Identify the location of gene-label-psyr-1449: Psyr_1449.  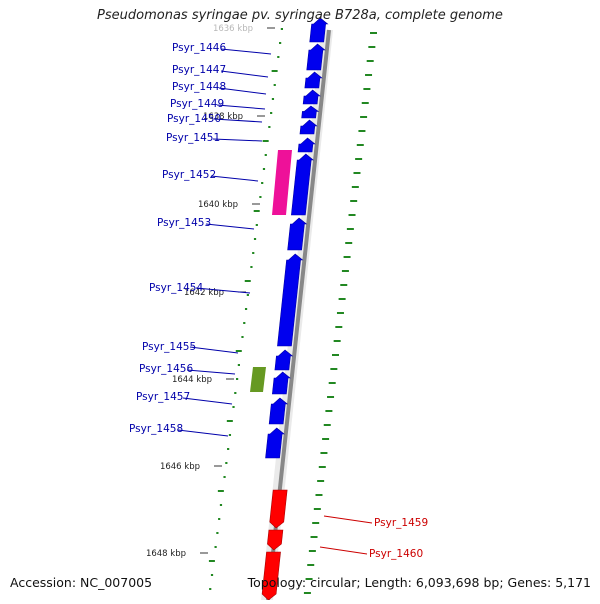
(197, 104).